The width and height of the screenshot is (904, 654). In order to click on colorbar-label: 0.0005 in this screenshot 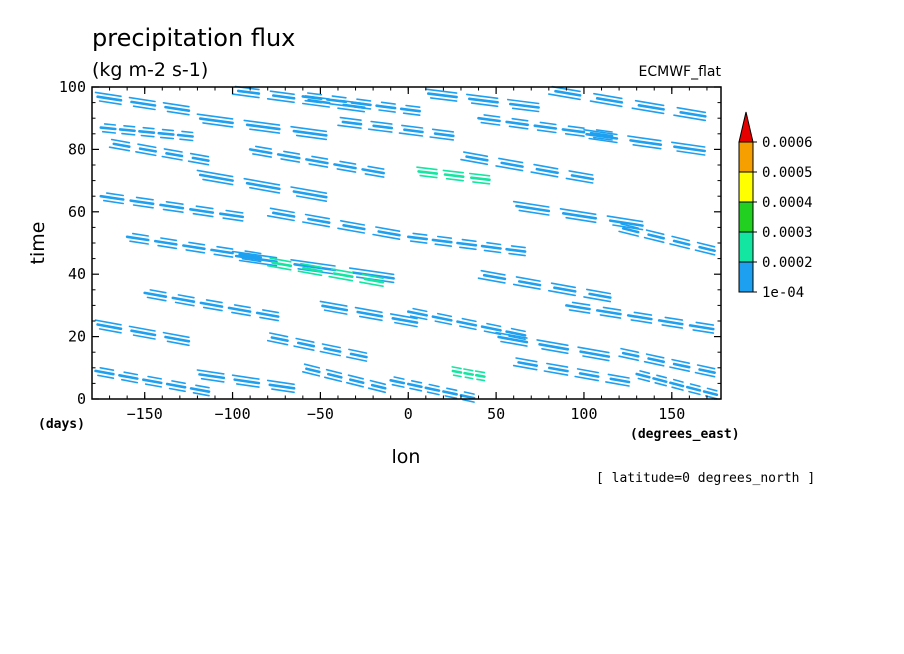, I will do `click(787, 173)`.